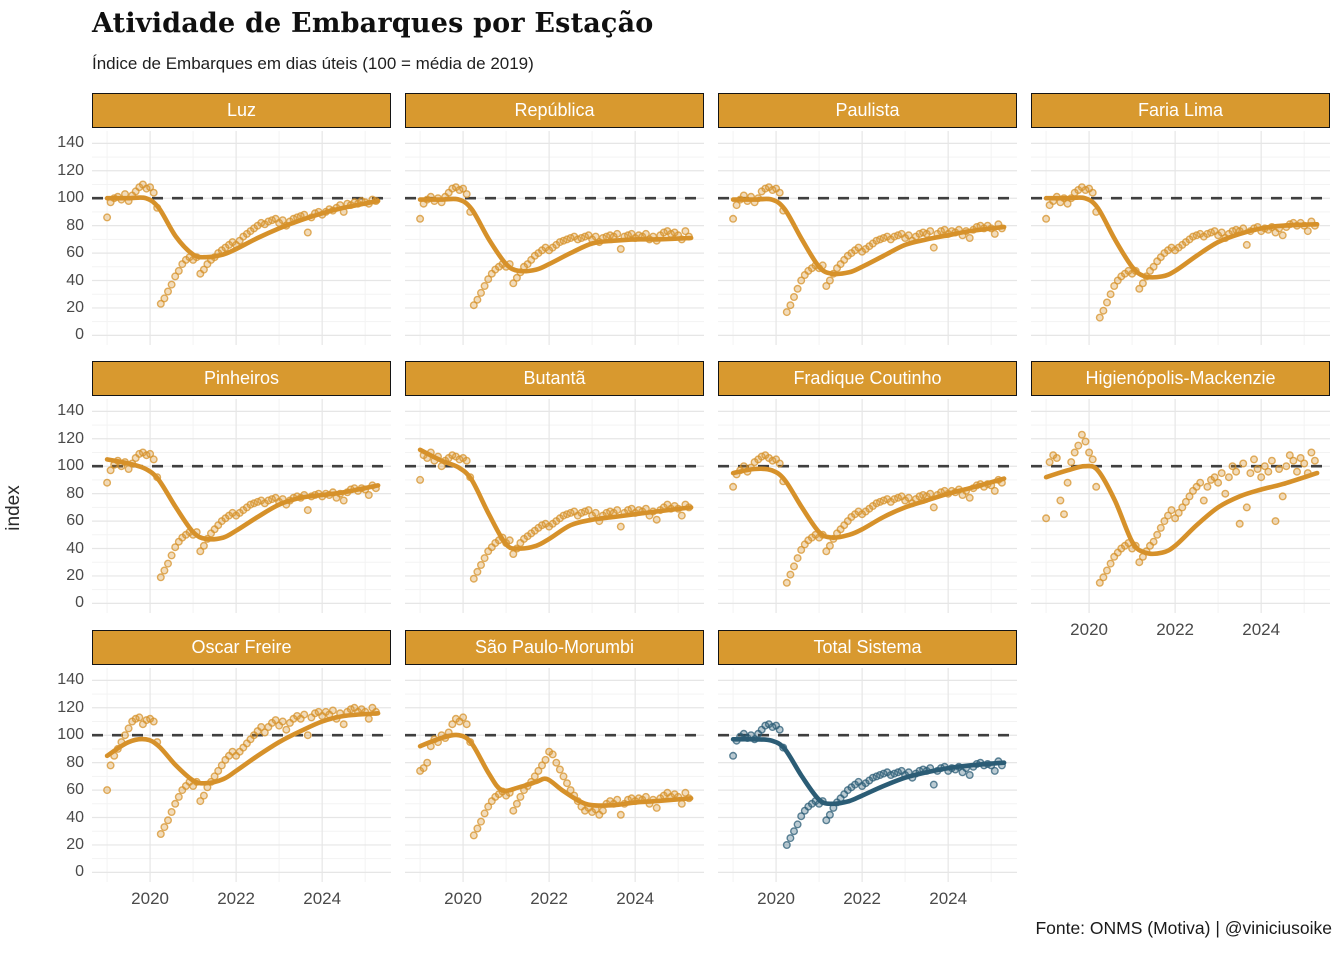 This screenshot has height=960, width=1344. I want to click on facet-strip-fradique-coutinho: Fradique Coutinho, so click(867, 378).